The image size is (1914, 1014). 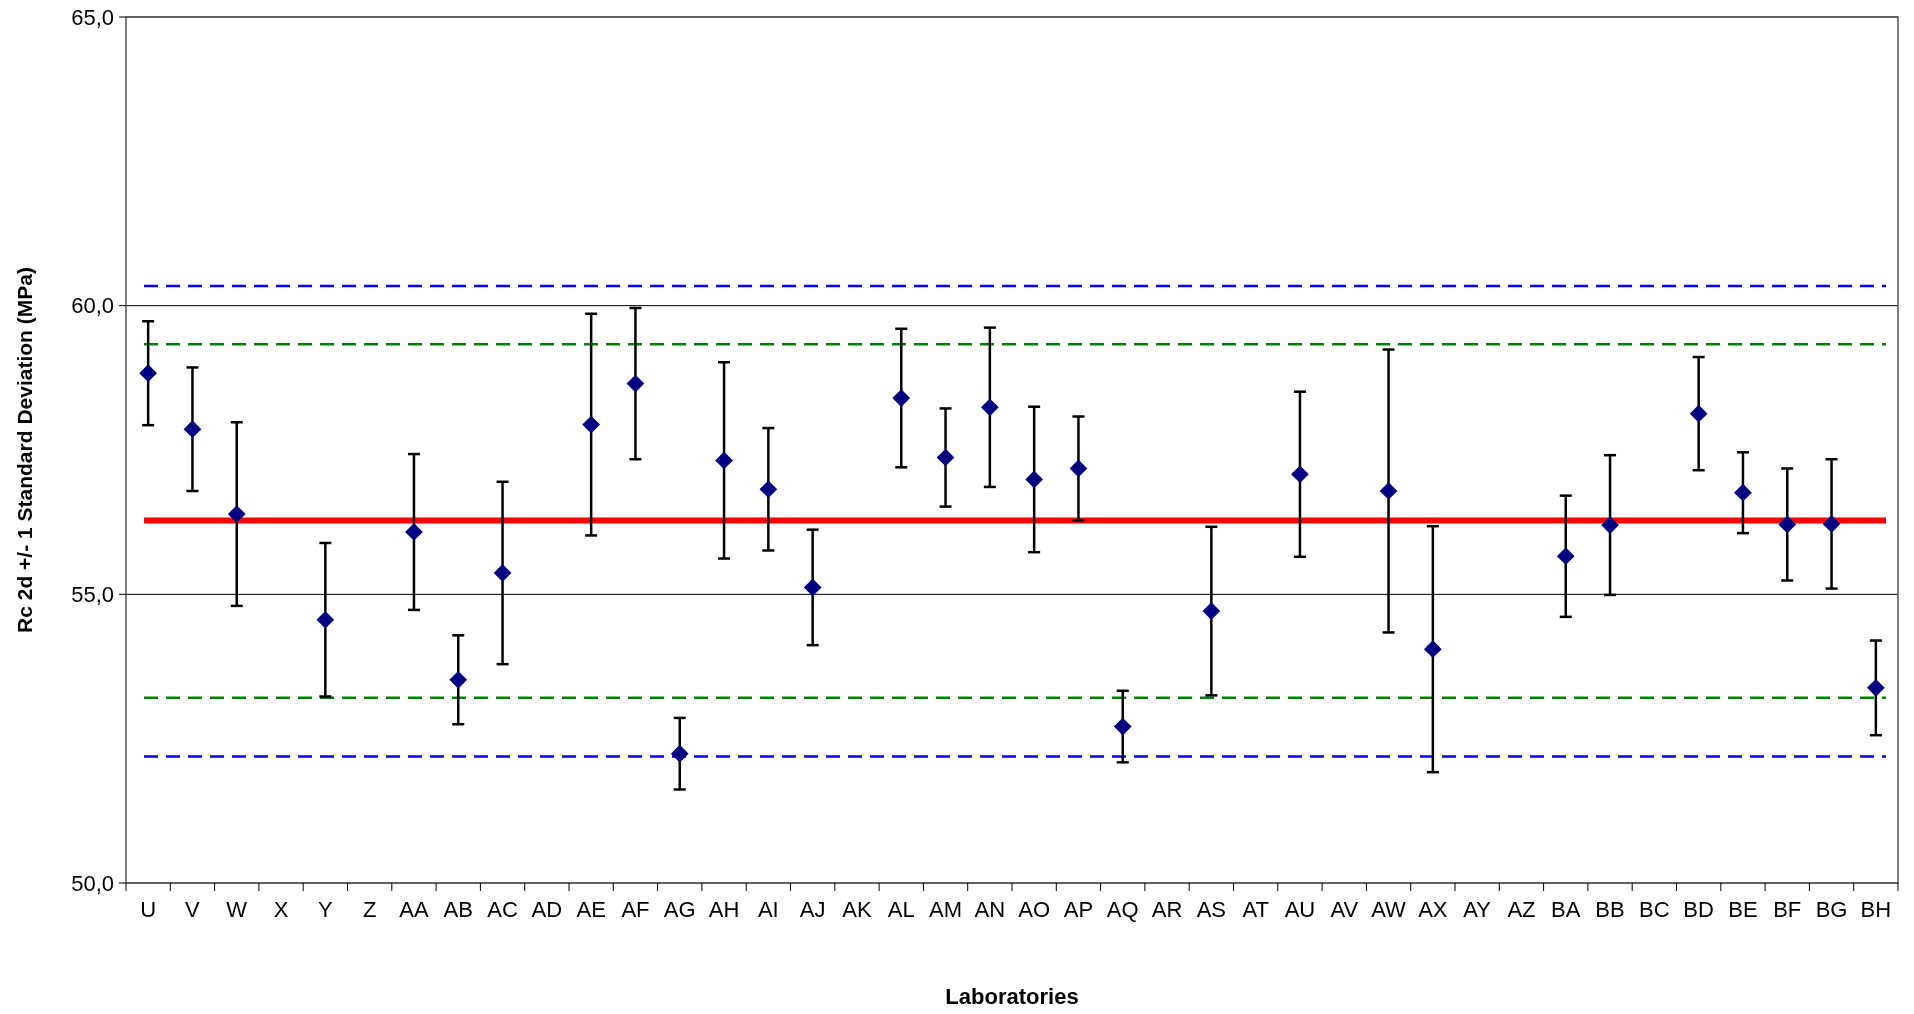 I want to click on x-tick-label: AG, so click(x=679, y=909).